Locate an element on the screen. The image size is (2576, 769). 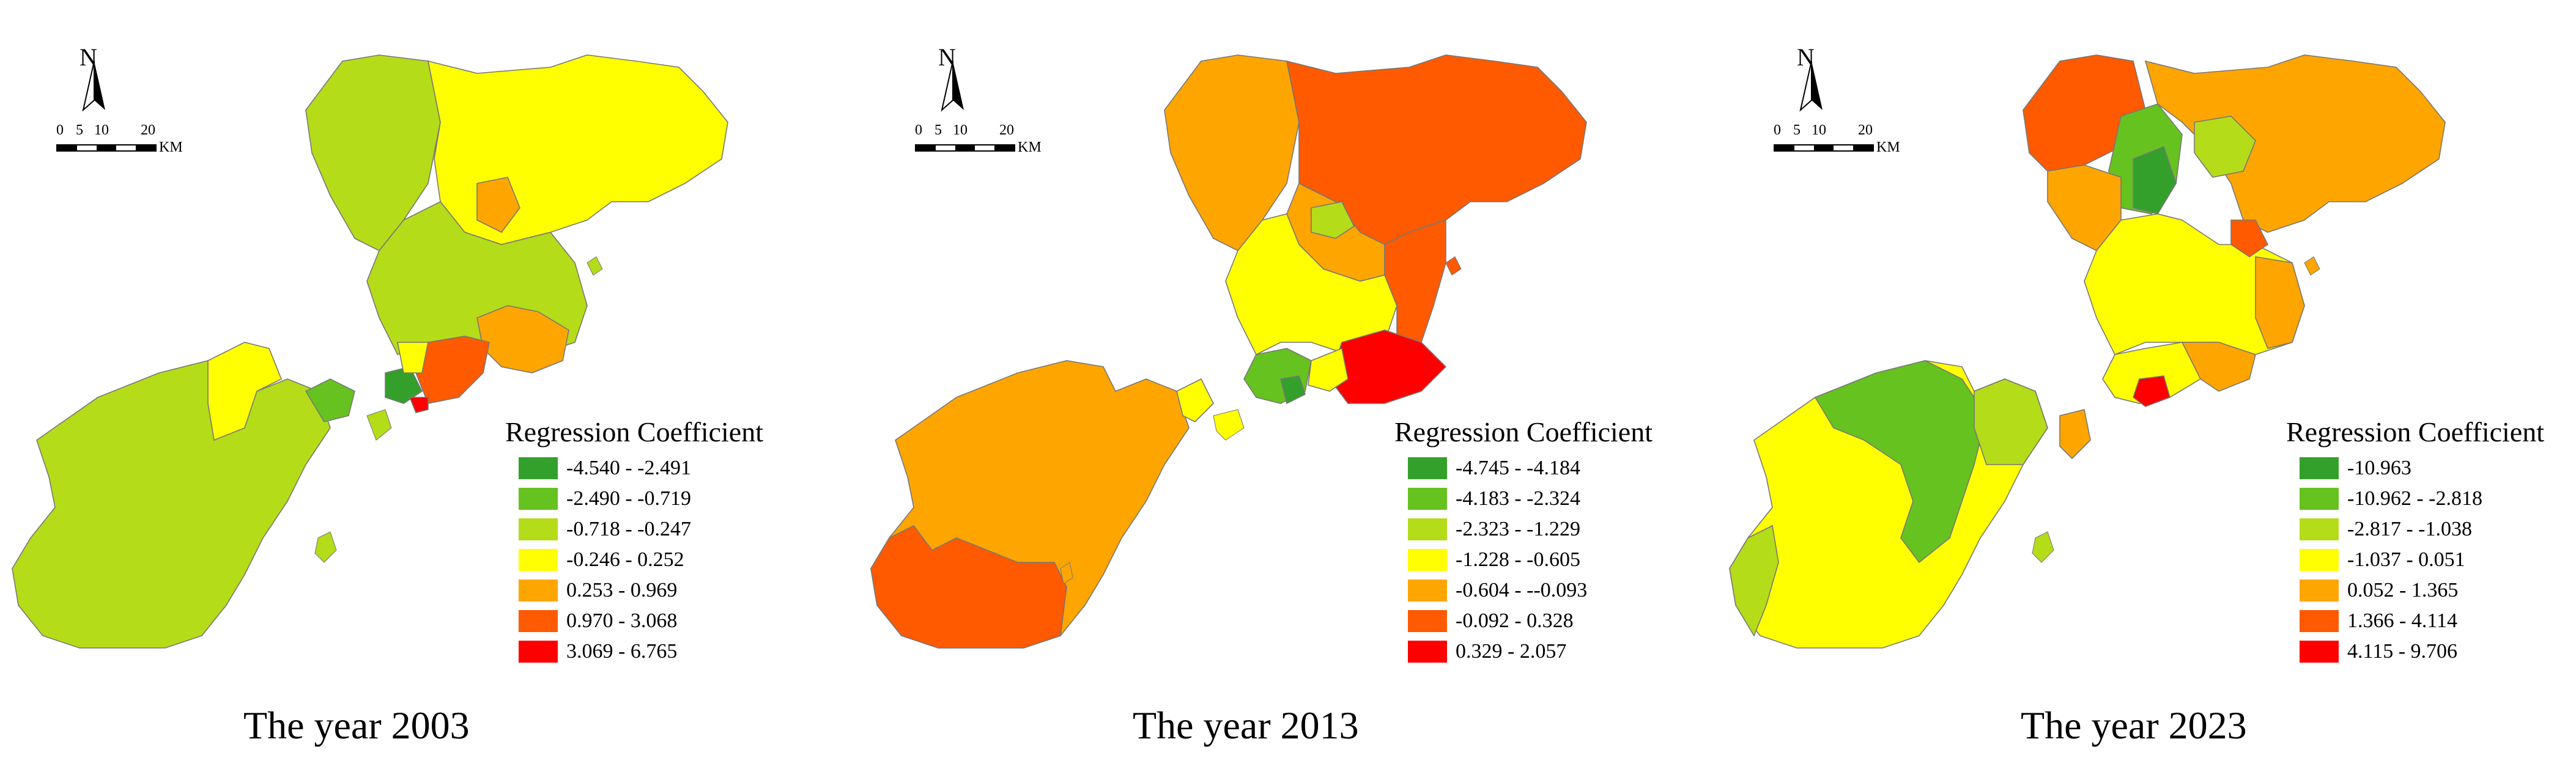
region-sw-green is located at coordinates (330, 400).